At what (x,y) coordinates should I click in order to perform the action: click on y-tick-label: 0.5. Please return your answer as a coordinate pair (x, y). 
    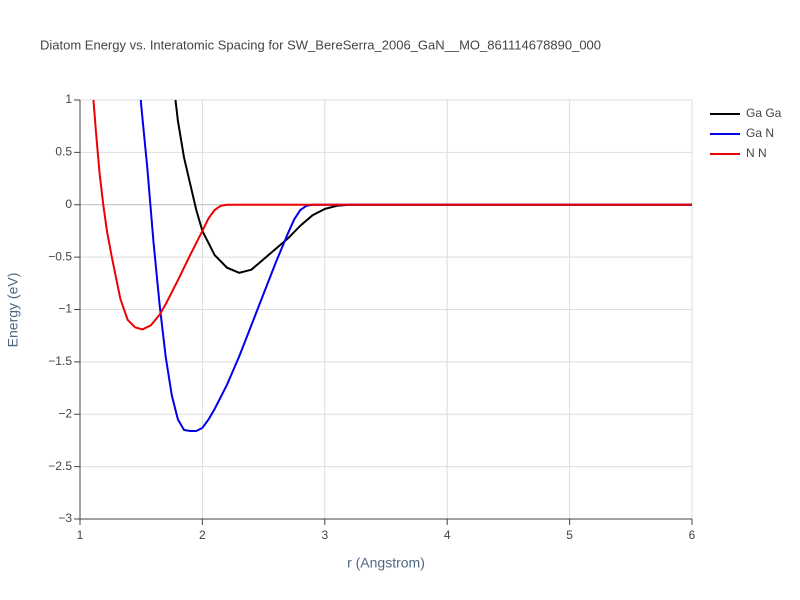
    Looking at the image, I should click on (63, 152).